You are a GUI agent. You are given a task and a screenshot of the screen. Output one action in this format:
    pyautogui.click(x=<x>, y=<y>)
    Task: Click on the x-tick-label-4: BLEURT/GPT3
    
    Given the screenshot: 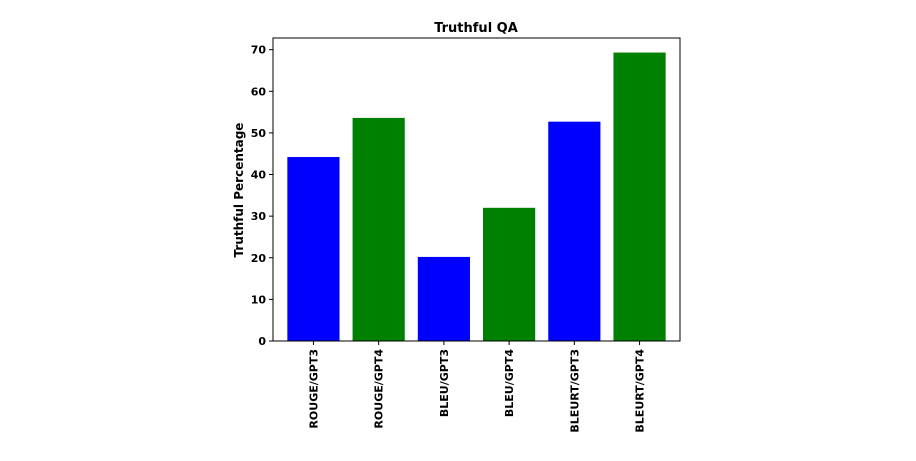 What is the action you would take?
    pyautogui.click(x=574, y=391)
    